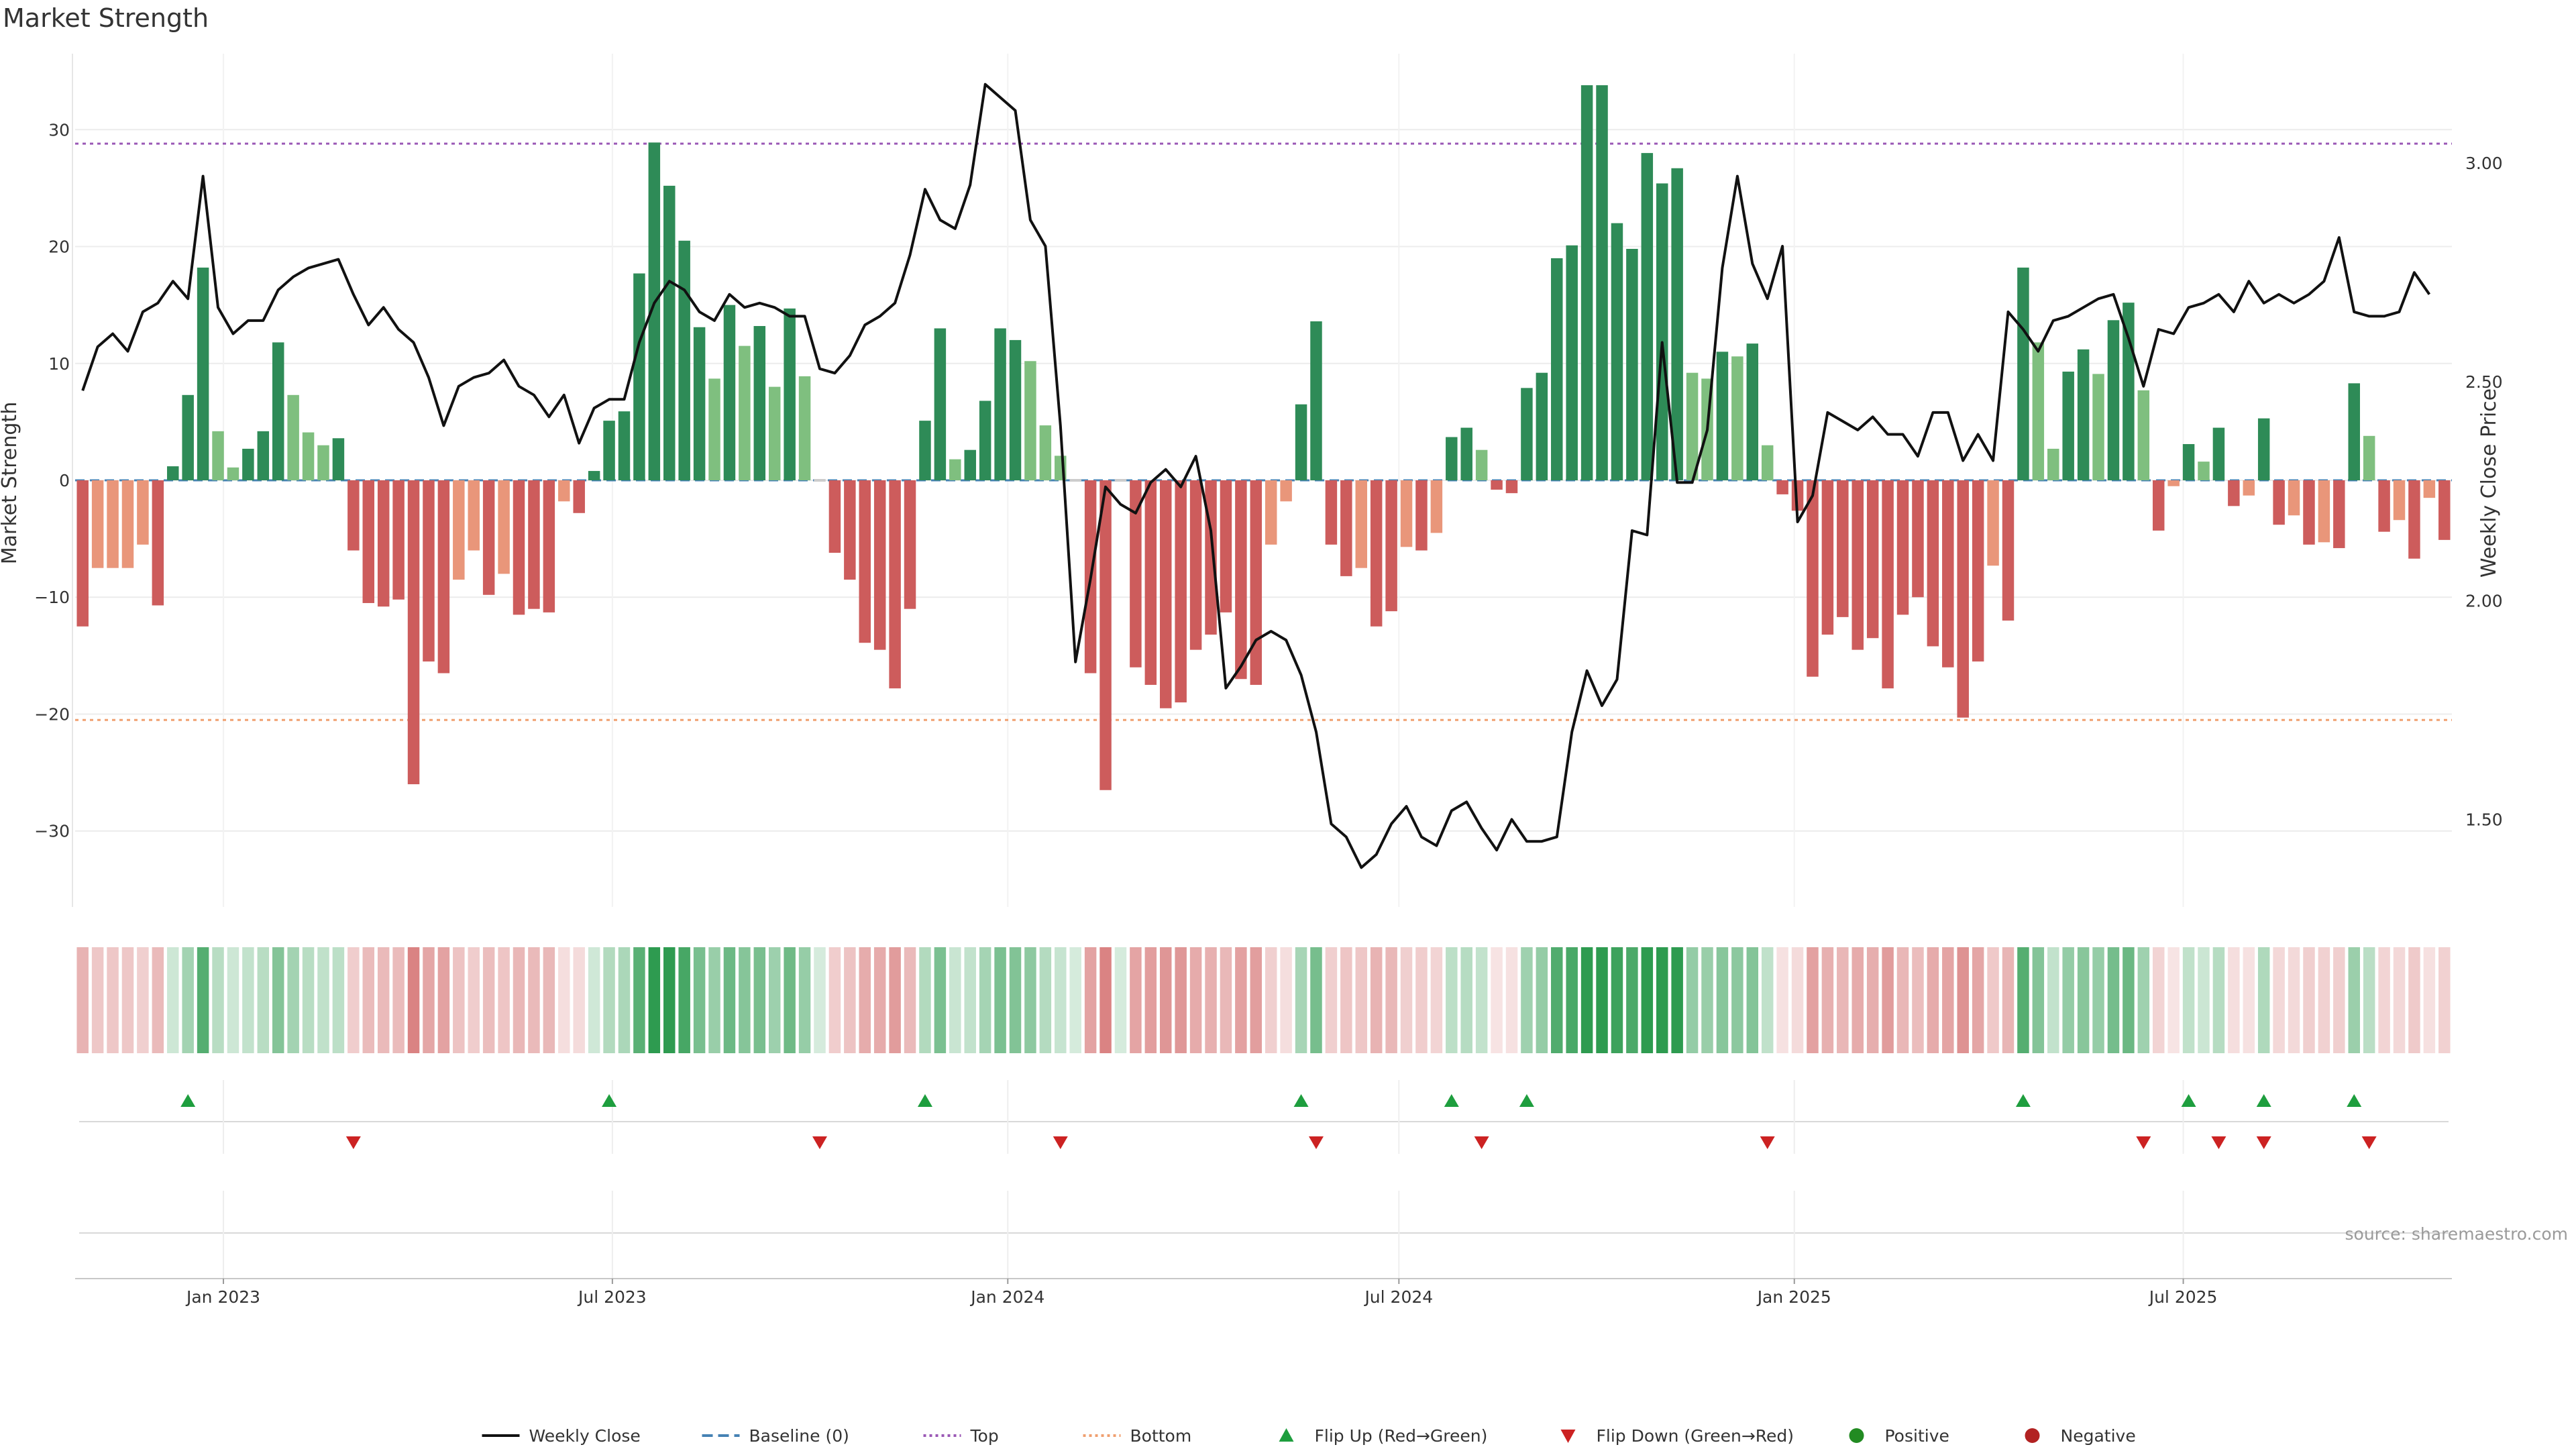 The image size is (2576, 1449). I want to click on legend-swatch-positive, so click(1856, 1435).